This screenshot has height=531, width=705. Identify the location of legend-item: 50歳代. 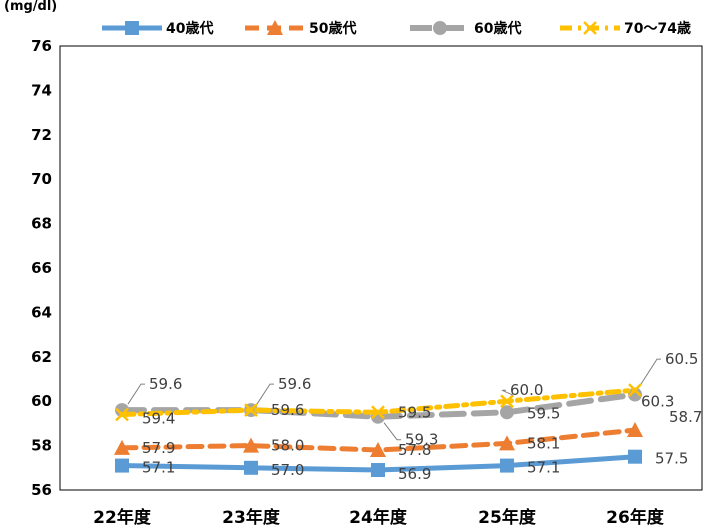
(300, 28).